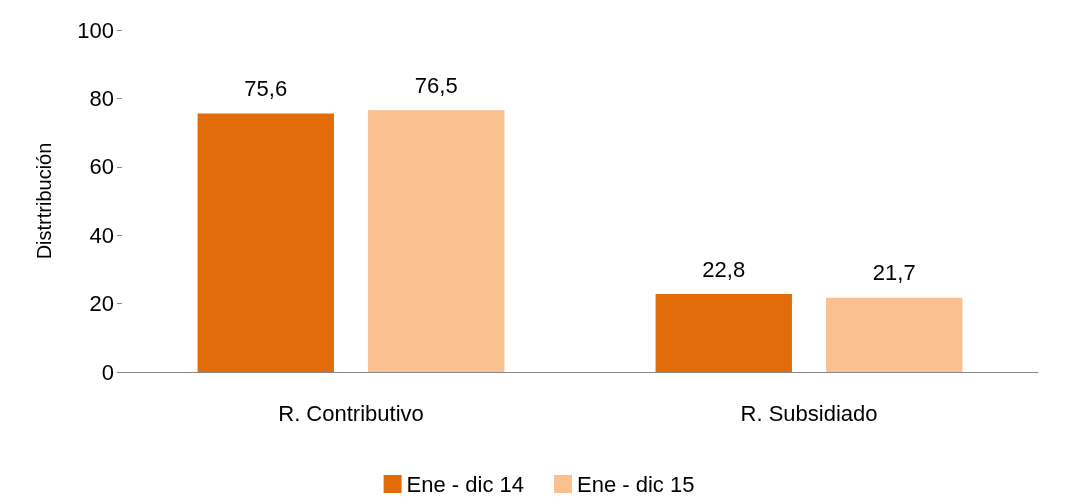  Describe the element at coordinates (95, 30) in the screenshot. I see `y-tick-label: 100` at that location.